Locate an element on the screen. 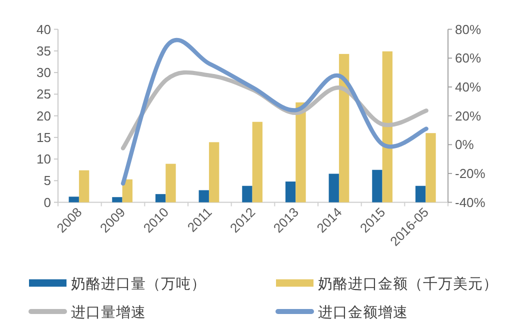 The width and height of the screenshot is (520, 336). y-tick-label: 0 is located at coordinates (47, 202).